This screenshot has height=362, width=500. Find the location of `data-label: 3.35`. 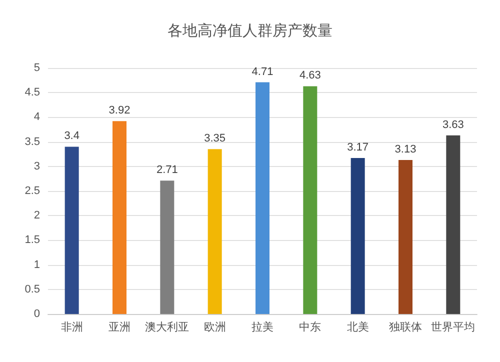

data-label: 3.35 is located at coordinates (215, 138).